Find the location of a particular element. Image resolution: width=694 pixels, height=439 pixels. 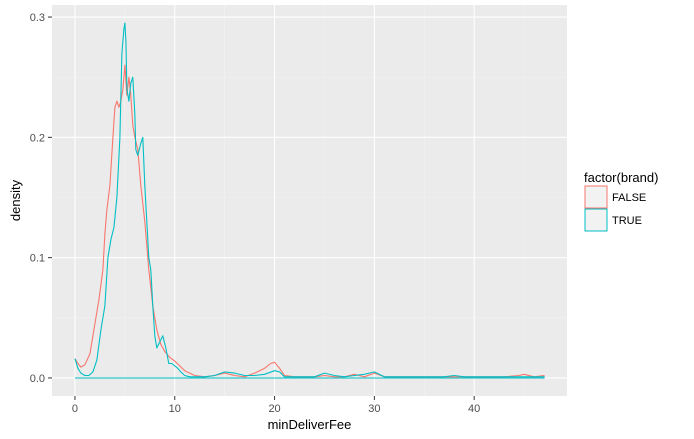

legend-label-false: FALSE is located at coordinates (629, 198).